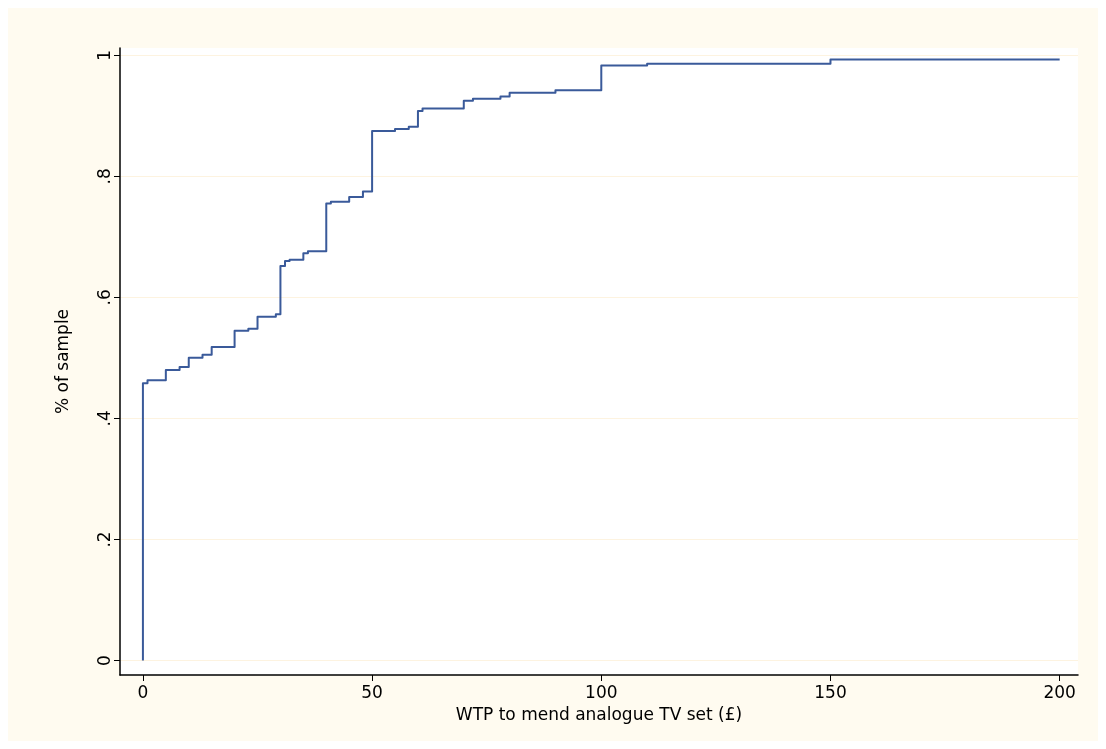  I want to click on x-axis-title: WTP to mend analogue TV set (£), so click(599, 713).